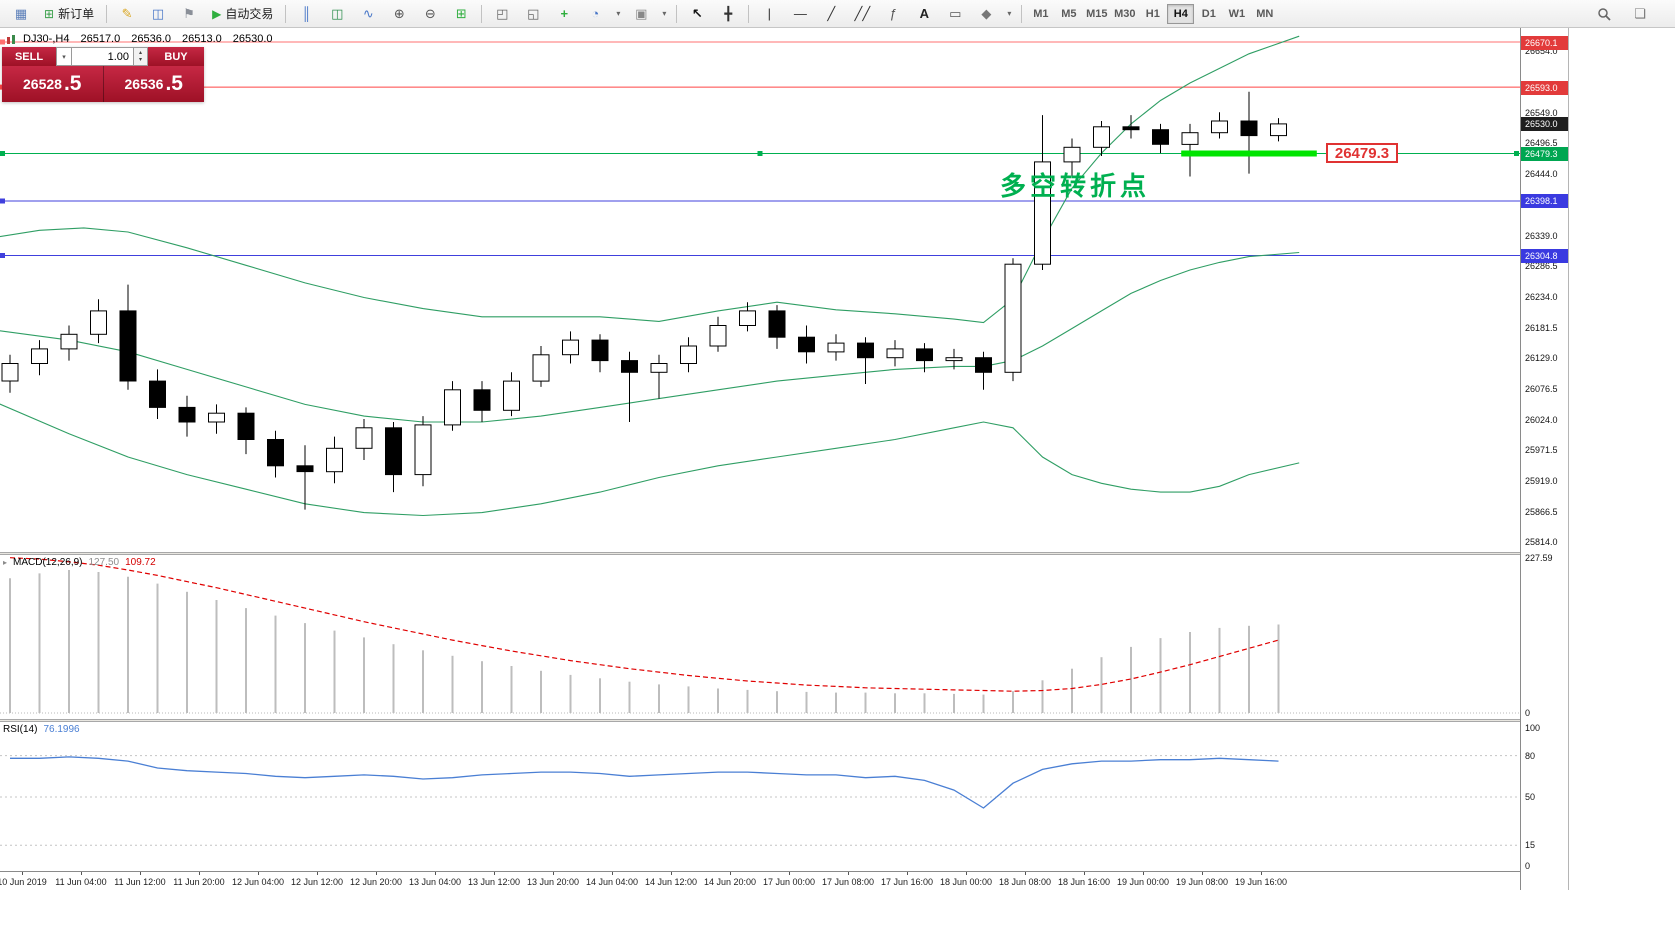 The width and height of the screenshot is (1675, 951). Describe the element at coordinates (1541, 327) in the screenshot. I see `price-scale-label: 26181.5` at that location.